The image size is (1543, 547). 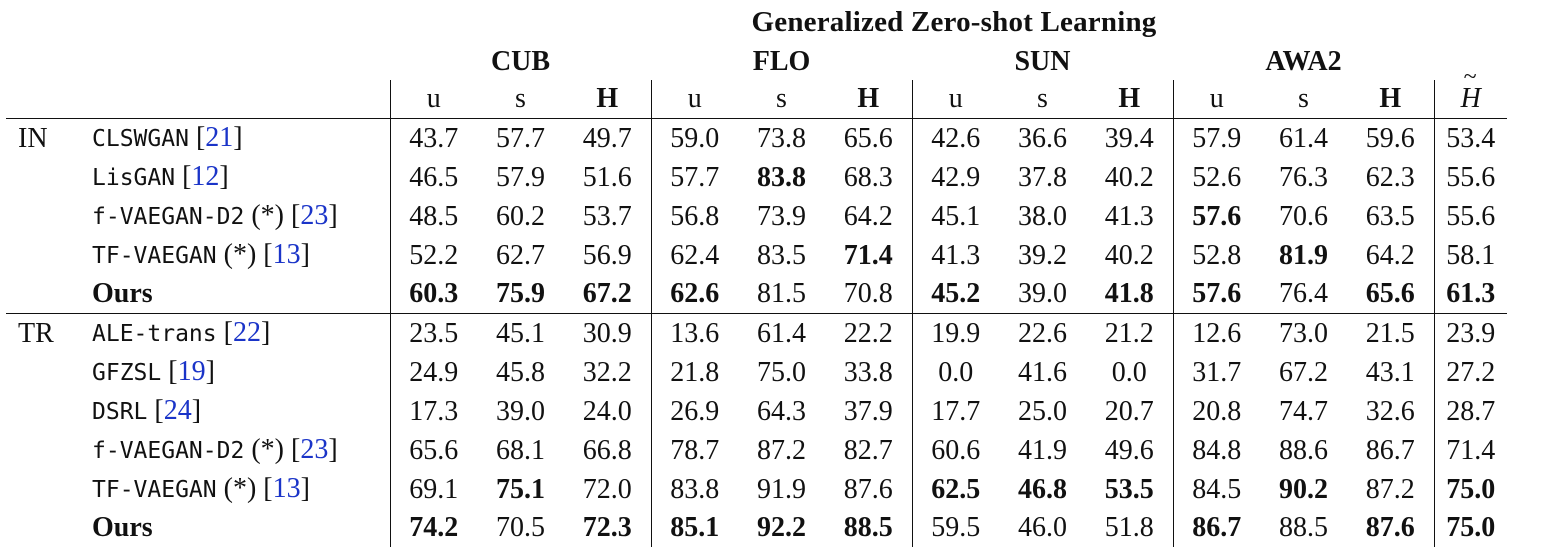 I want to click on citation-link: 21, so click(x=219, y=137).